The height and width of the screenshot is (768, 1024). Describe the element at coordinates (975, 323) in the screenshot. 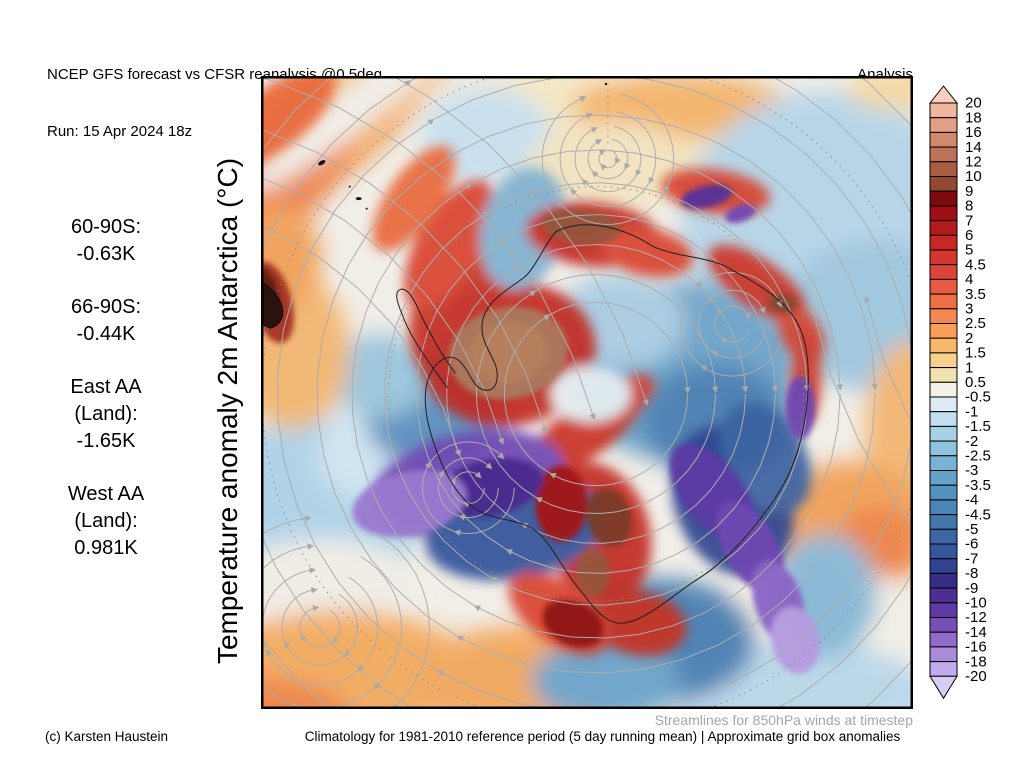

I see `colorbar-tick-label: 2.5` at that location.